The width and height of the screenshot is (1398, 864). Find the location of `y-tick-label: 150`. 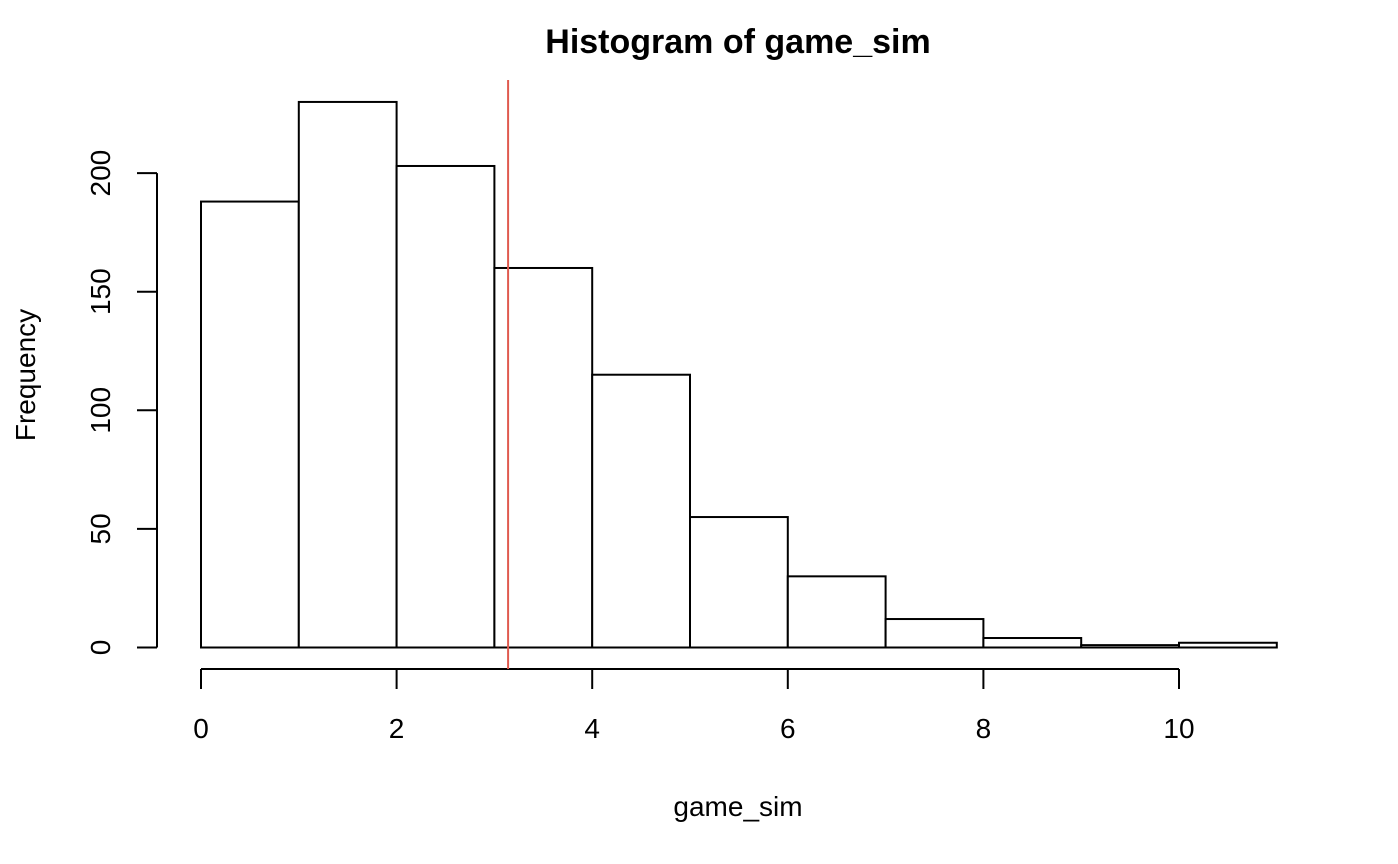

y-tick-label: 150 is located at coordinates (100, 291).